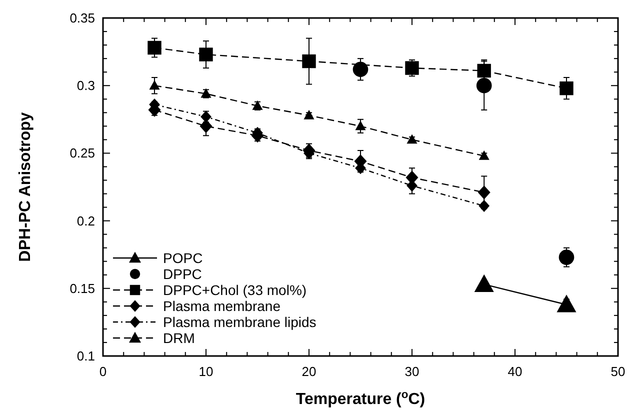  Describe the element at coordinates (82, 153) in the screenshot. I see `y-tick-label: 0.25` at that location.